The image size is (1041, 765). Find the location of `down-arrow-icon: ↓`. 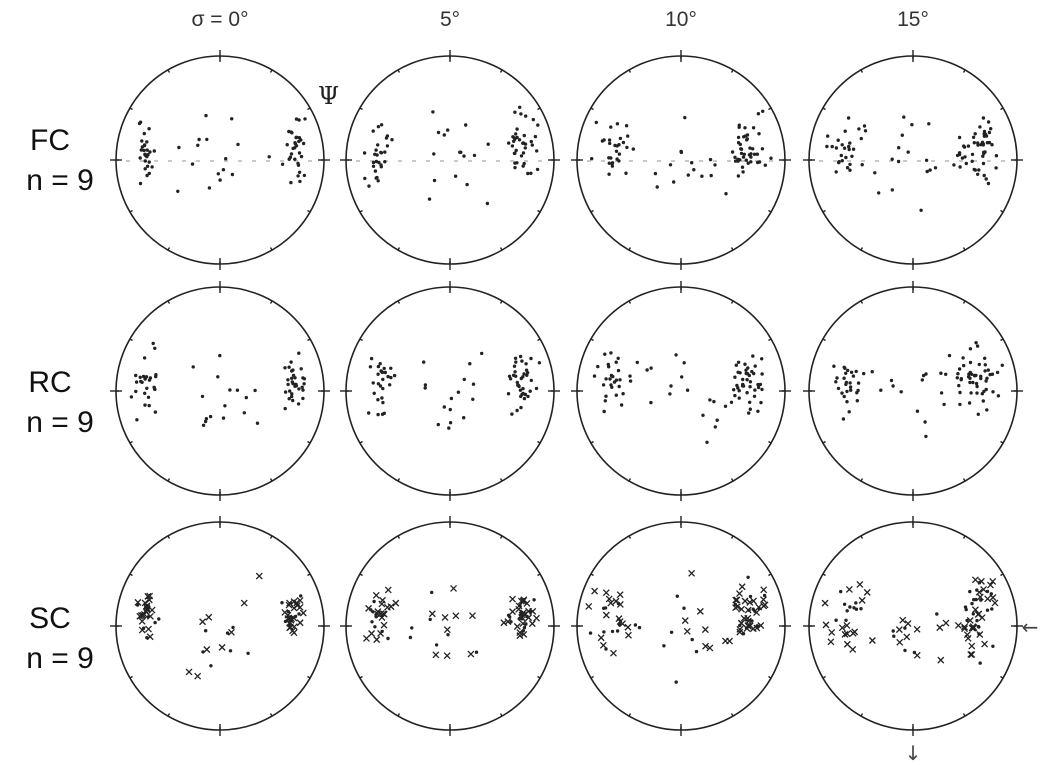

down-arrow-icon: ↓ is located at coordinates (913, 753).